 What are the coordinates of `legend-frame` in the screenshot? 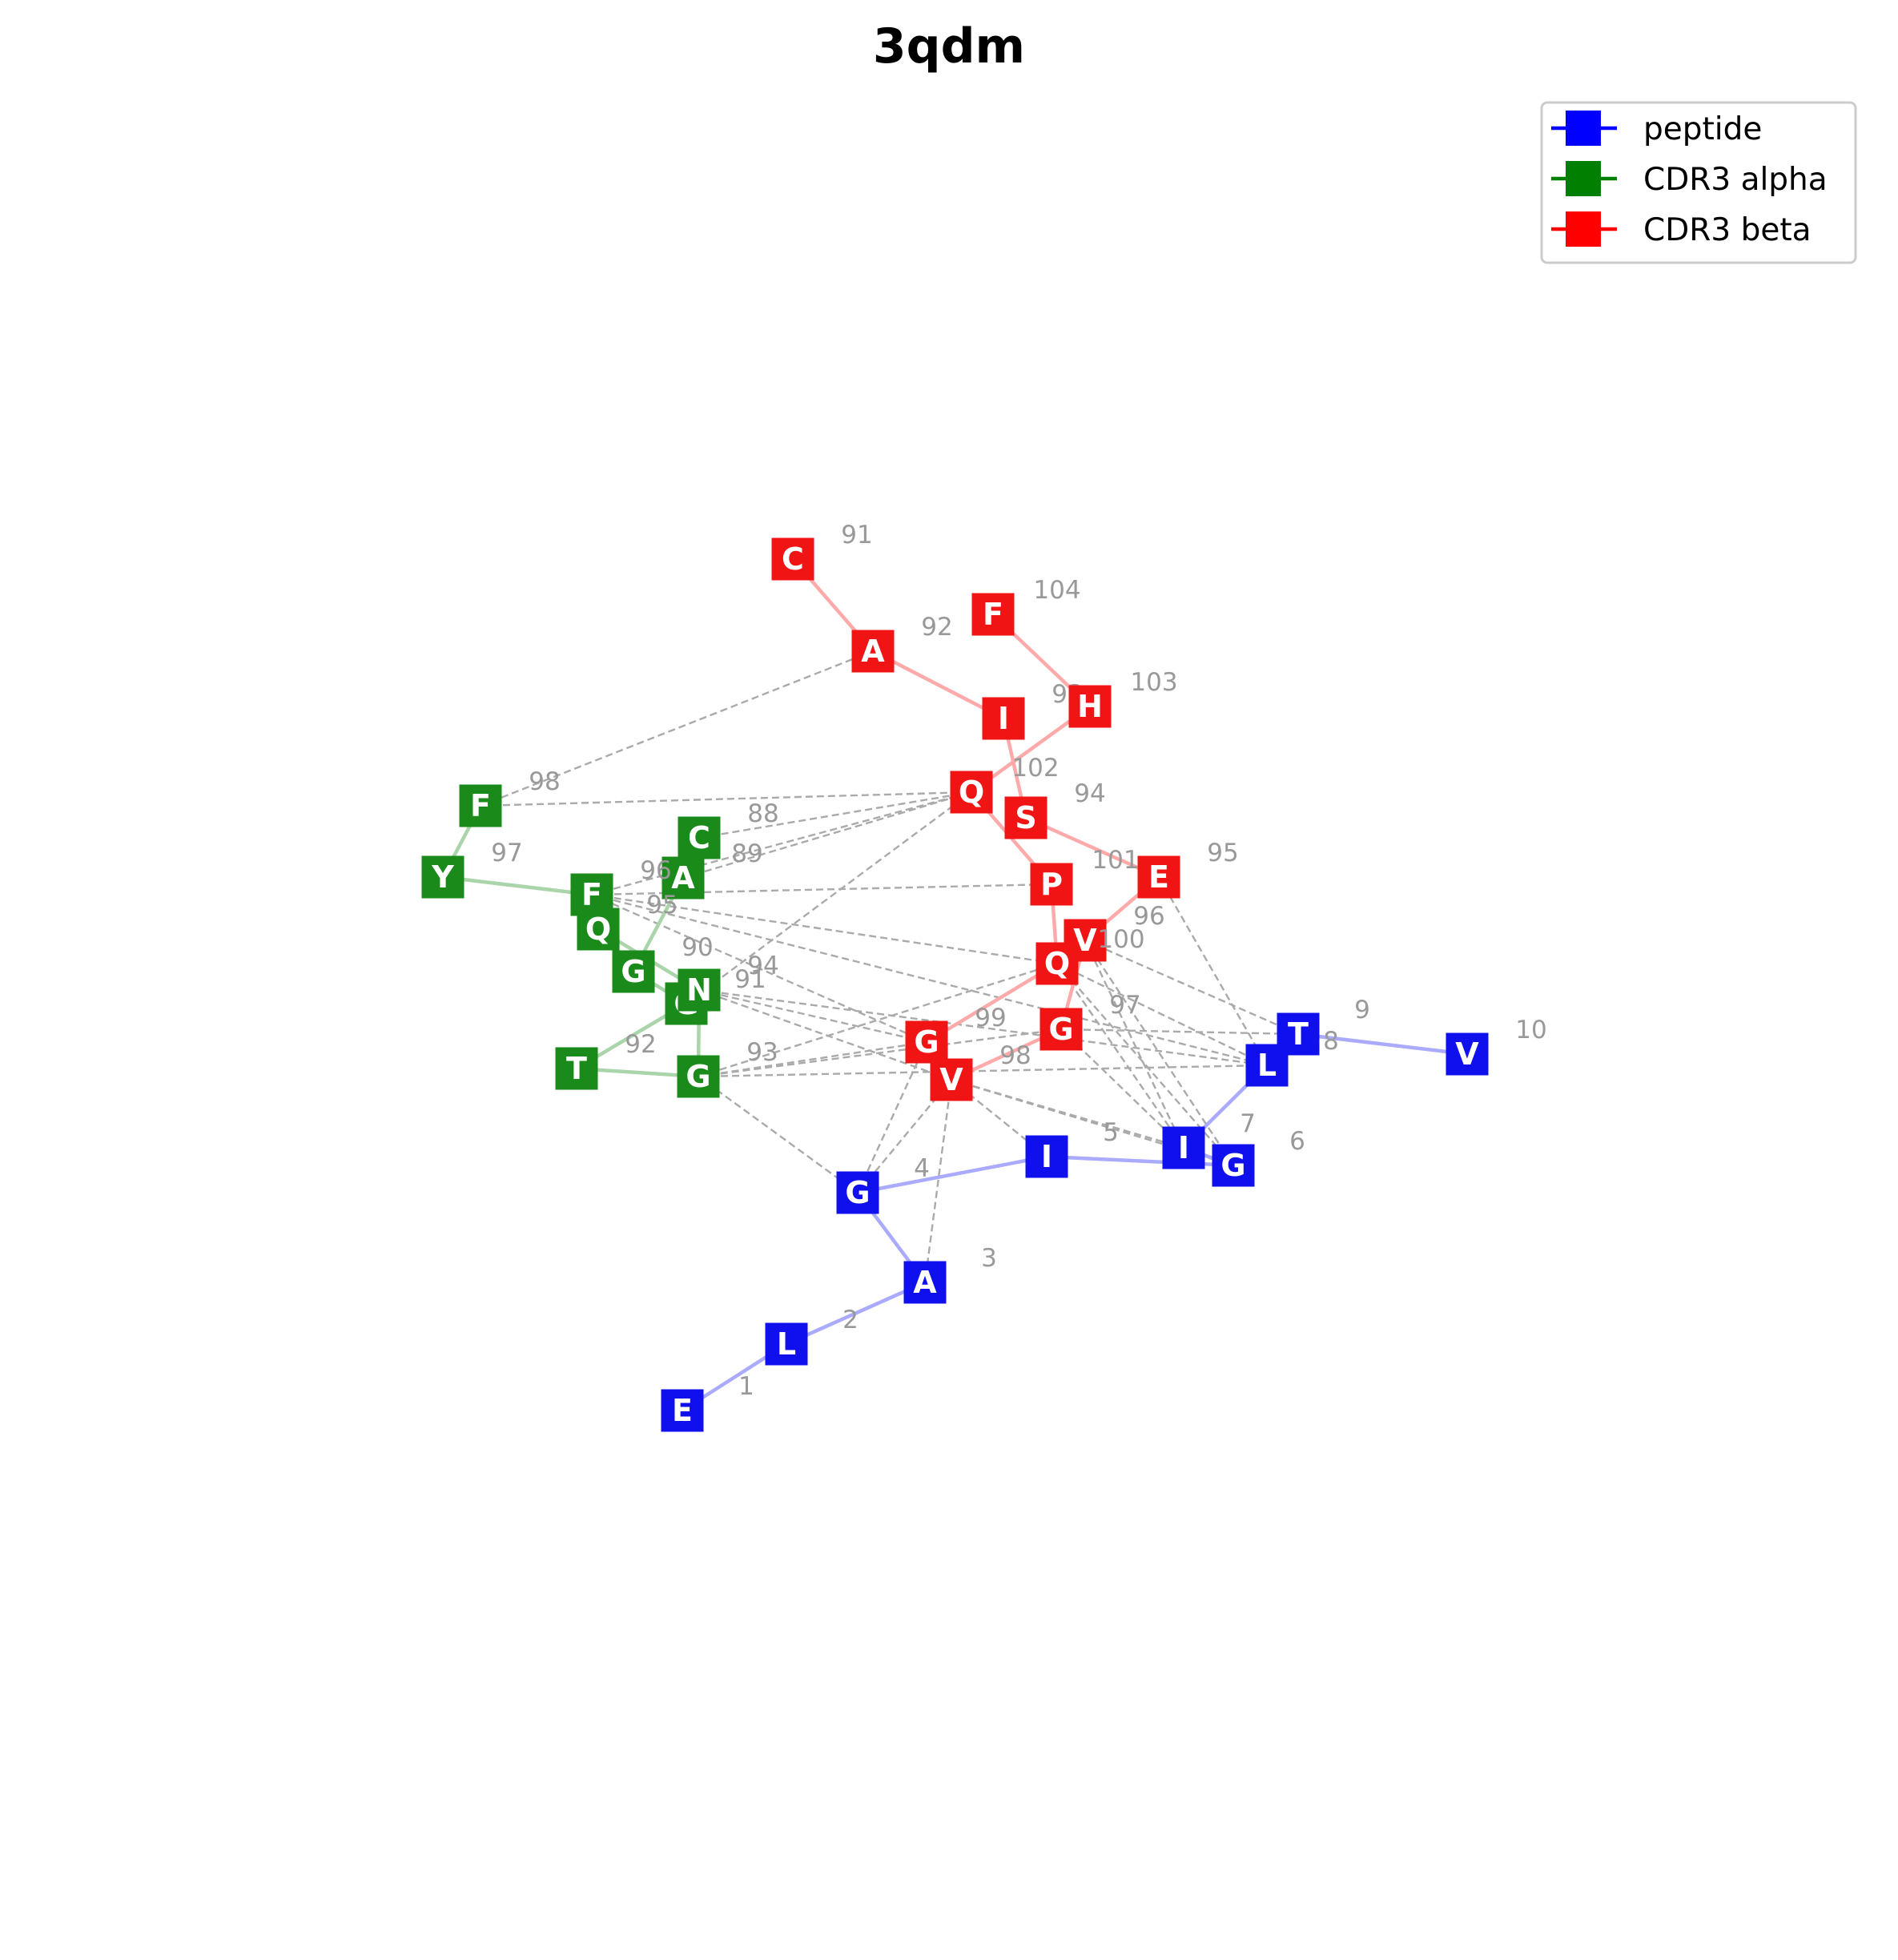 It's located at (1699, 183).